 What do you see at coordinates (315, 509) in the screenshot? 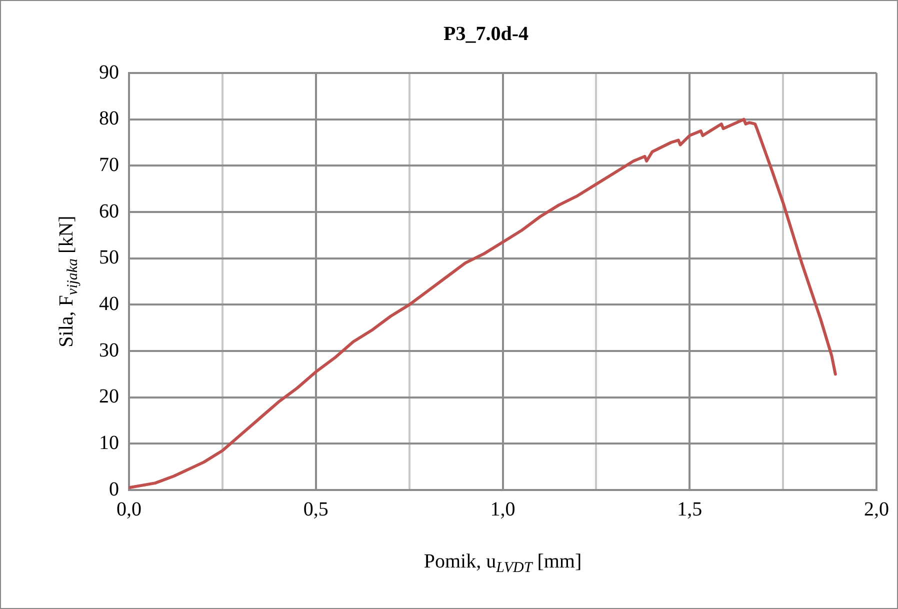
I see `x-tick-label: 0,5` at bounding box center [315, 509].